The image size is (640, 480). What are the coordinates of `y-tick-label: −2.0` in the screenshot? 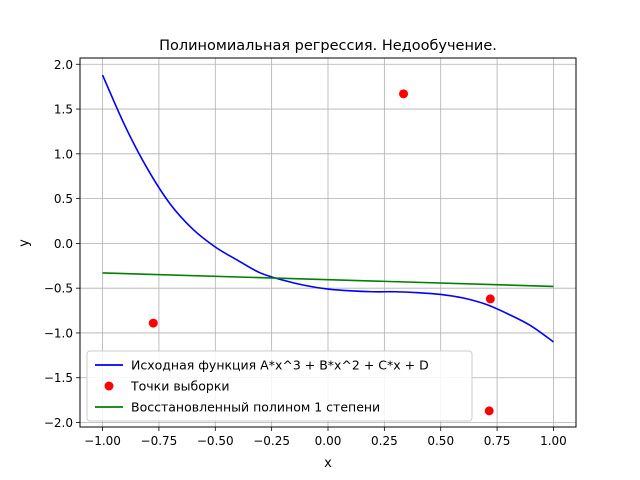 It's located at (58, 423).